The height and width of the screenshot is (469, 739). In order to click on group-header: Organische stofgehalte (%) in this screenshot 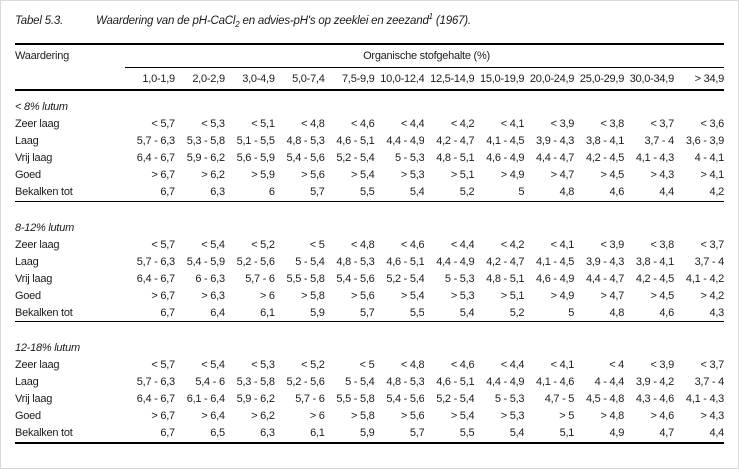, I will do `click(424, 56)`.